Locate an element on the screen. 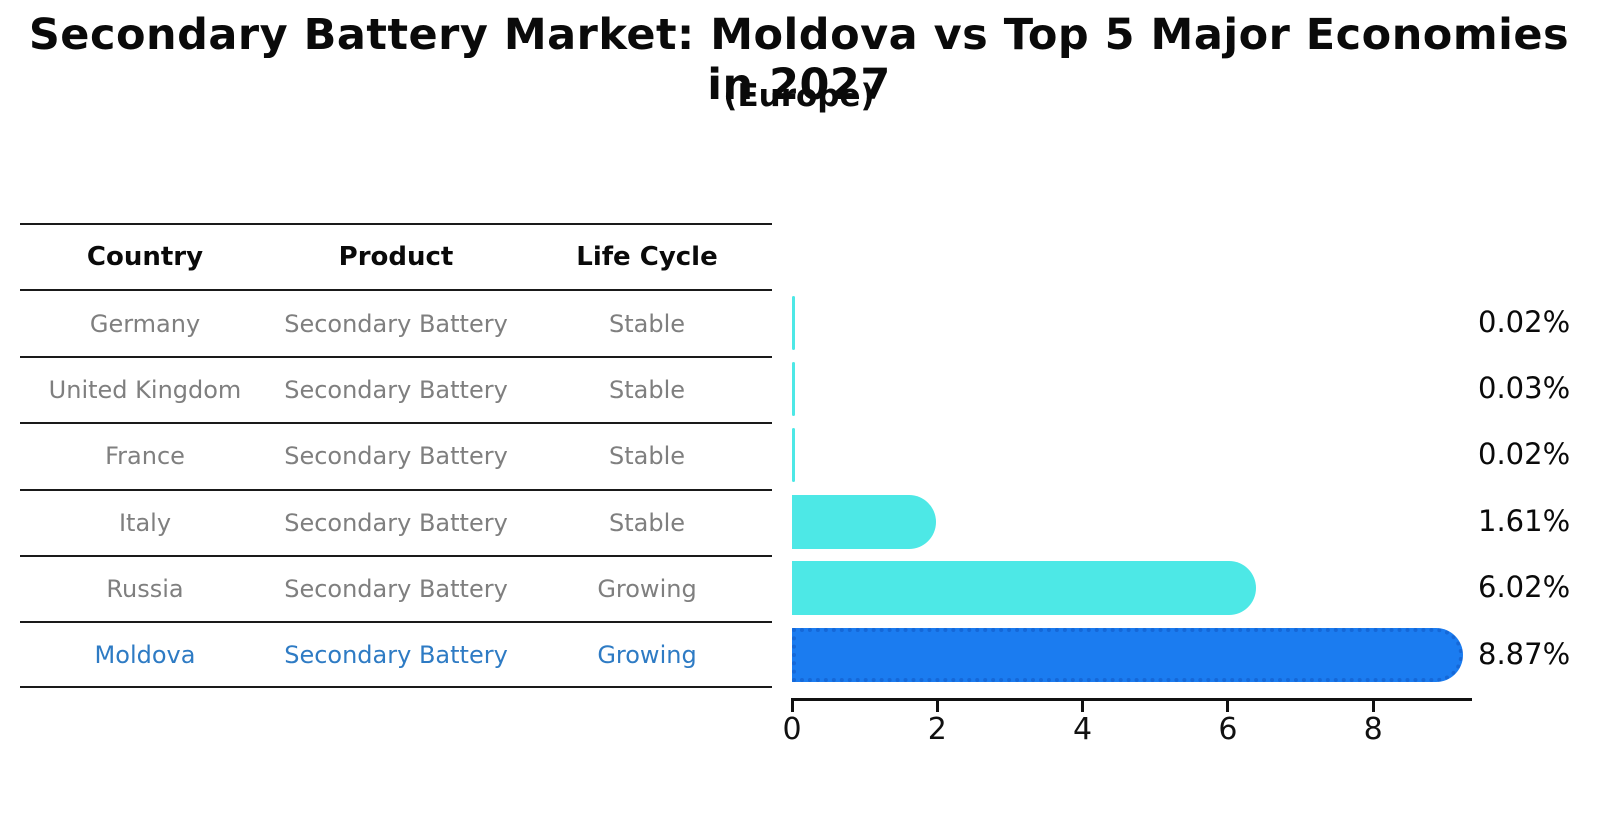  table-row-russia: Russia Secondary Battery Growing is located at coordinates (396, 587).